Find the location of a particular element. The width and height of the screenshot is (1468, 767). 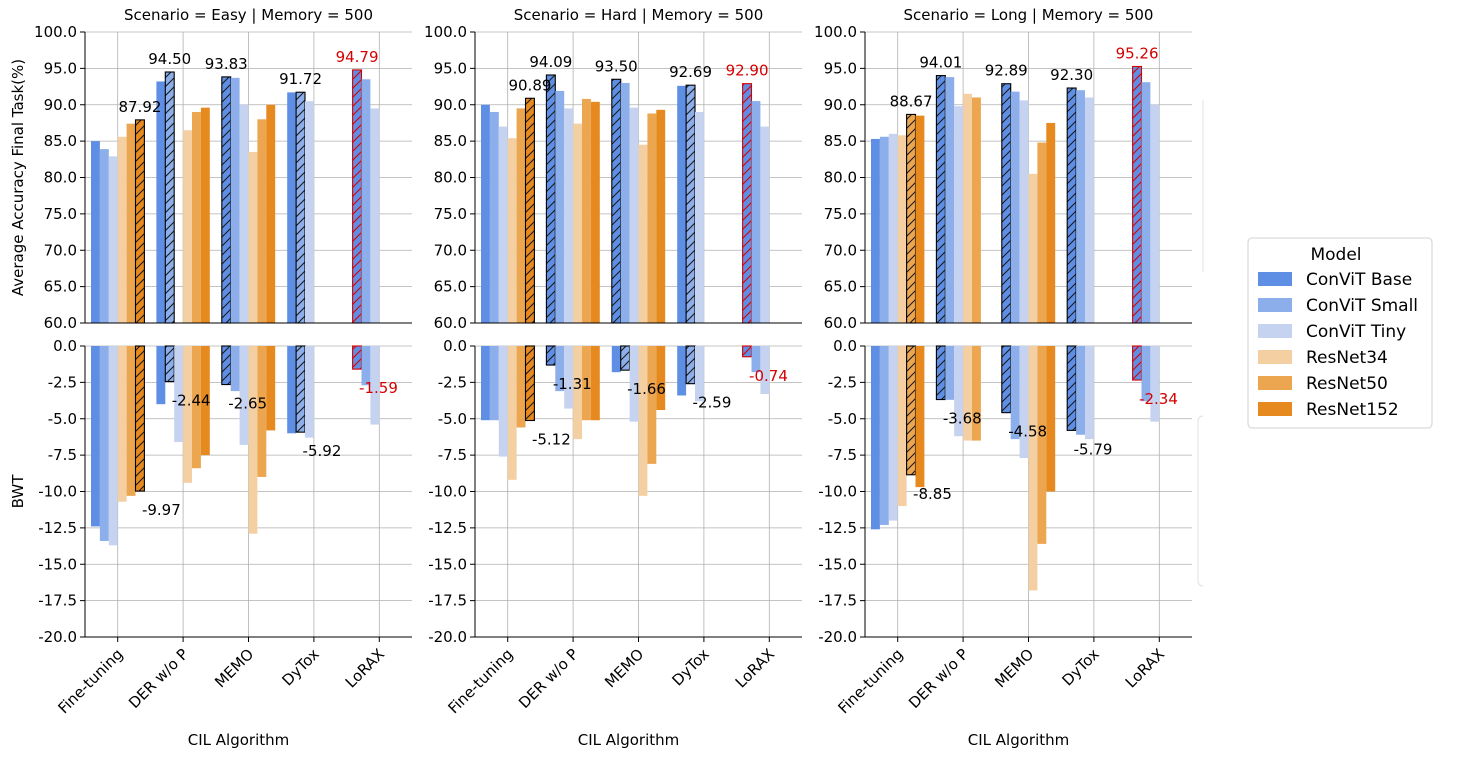

accuracy-value-label: 87.92 is located at coordinates (139, 107).